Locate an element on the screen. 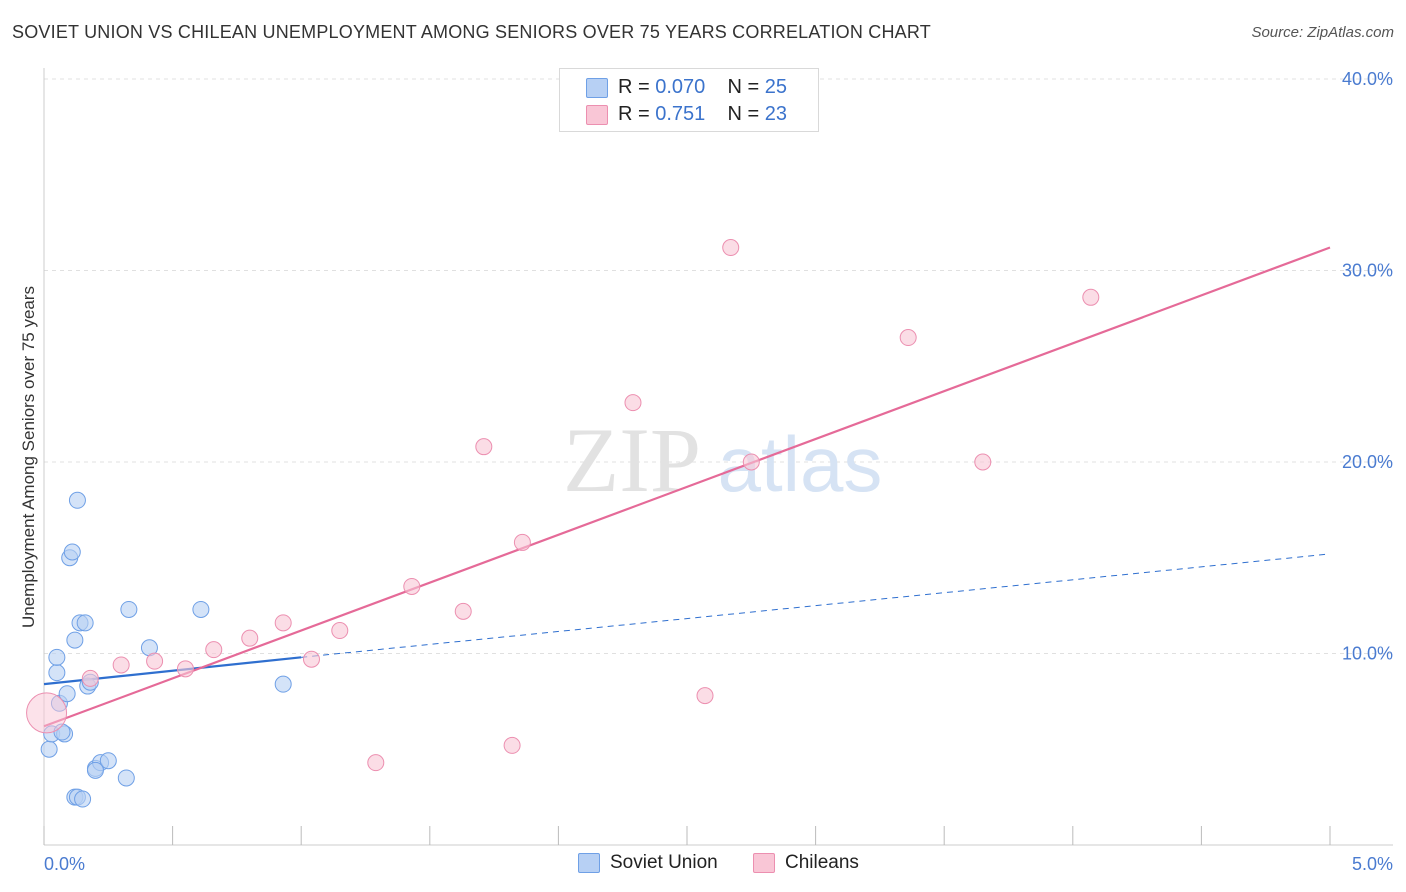 This screenshot has height=892, width=1406. watermark: ZIP atlas is located at coordinates (722, 460).